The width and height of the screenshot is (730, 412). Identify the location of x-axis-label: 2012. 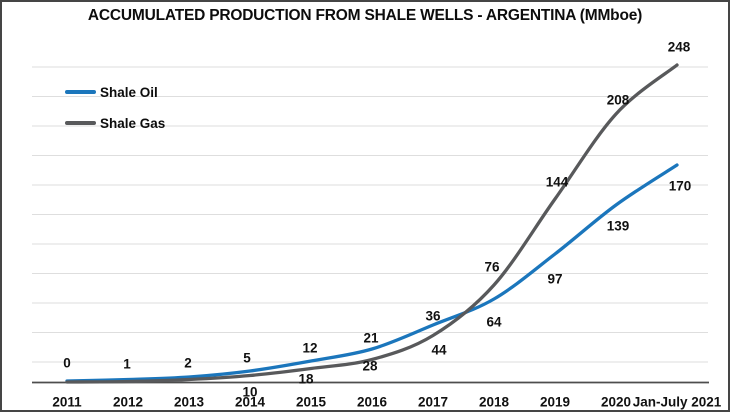
(128, 402).